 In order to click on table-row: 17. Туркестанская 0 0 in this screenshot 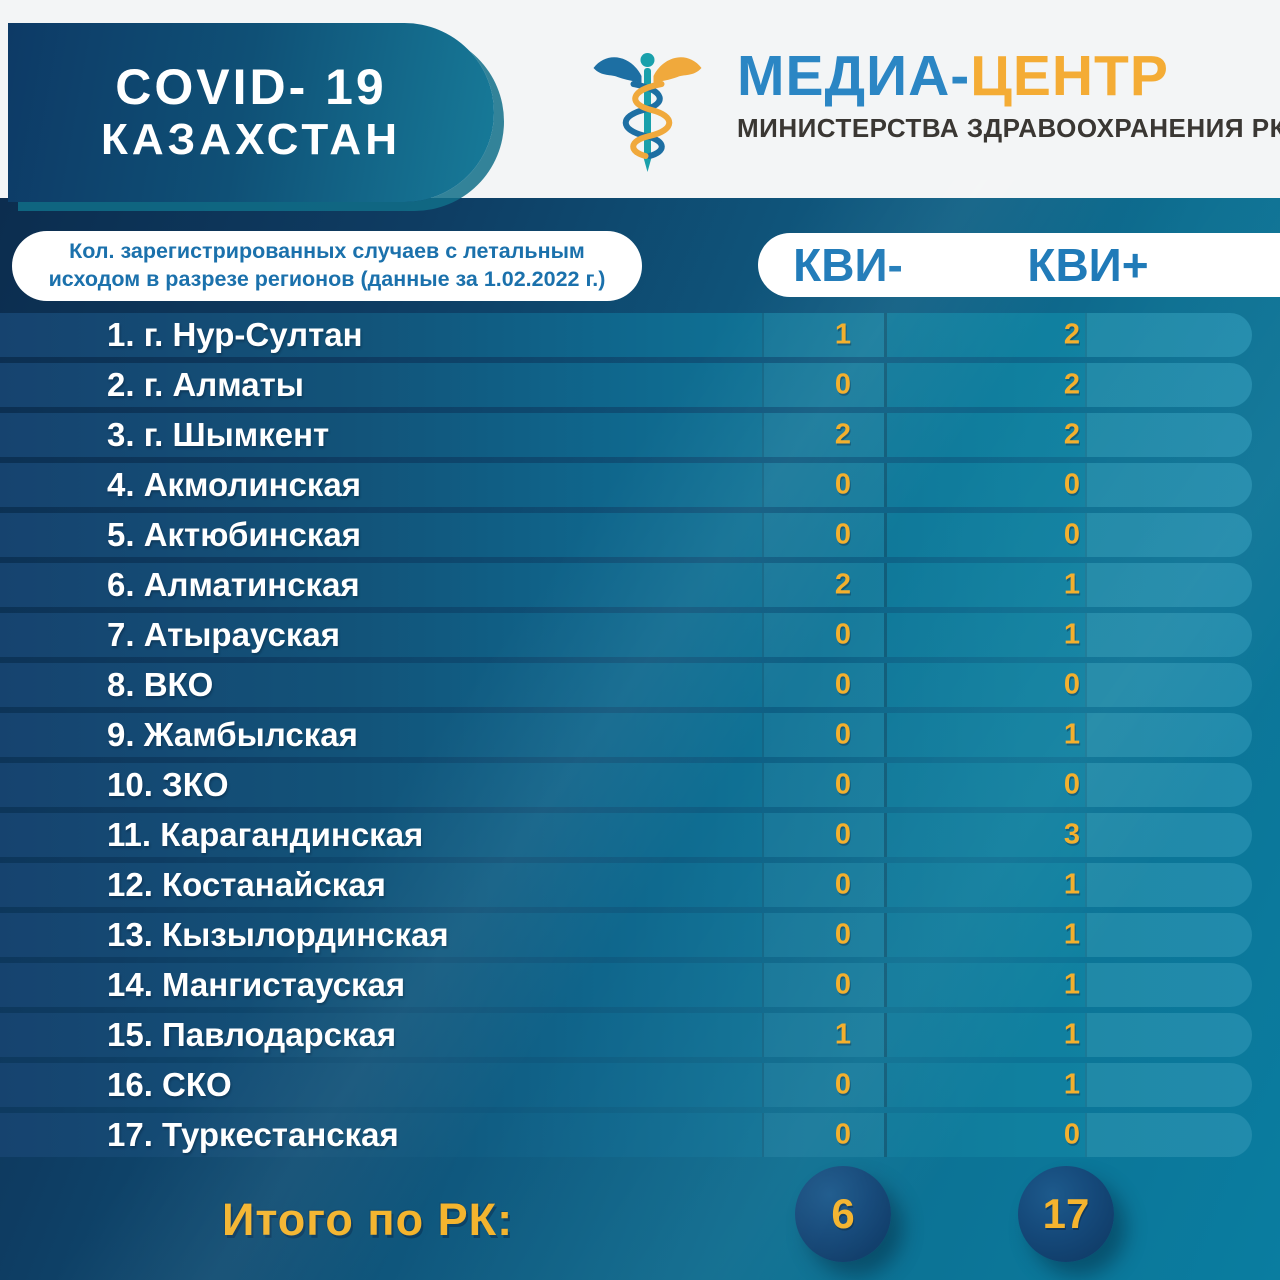, I will do `click(626, 1135)`.